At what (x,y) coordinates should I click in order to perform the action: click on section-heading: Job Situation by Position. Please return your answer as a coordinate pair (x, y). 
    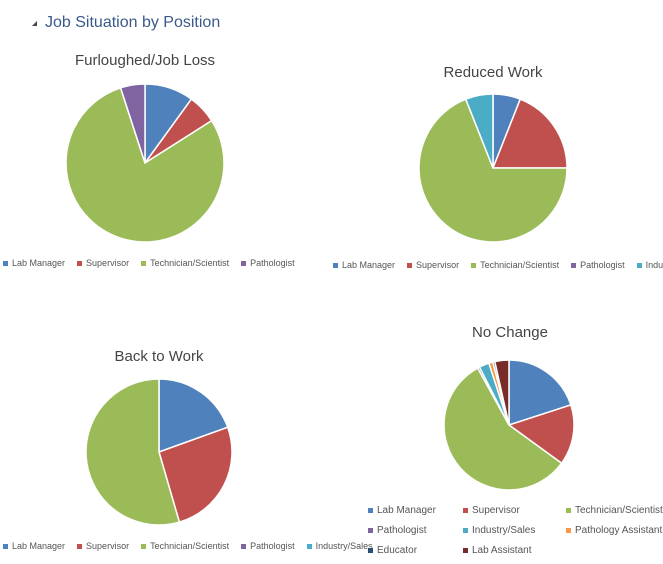
    Looking at the image, I should click on (126, 23).